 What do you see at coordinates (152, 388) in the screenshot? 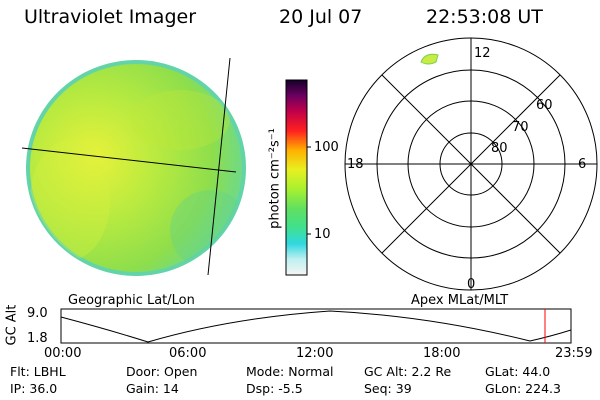
I see `info-gain: Gain: 14` at bounding box center [152, 388].